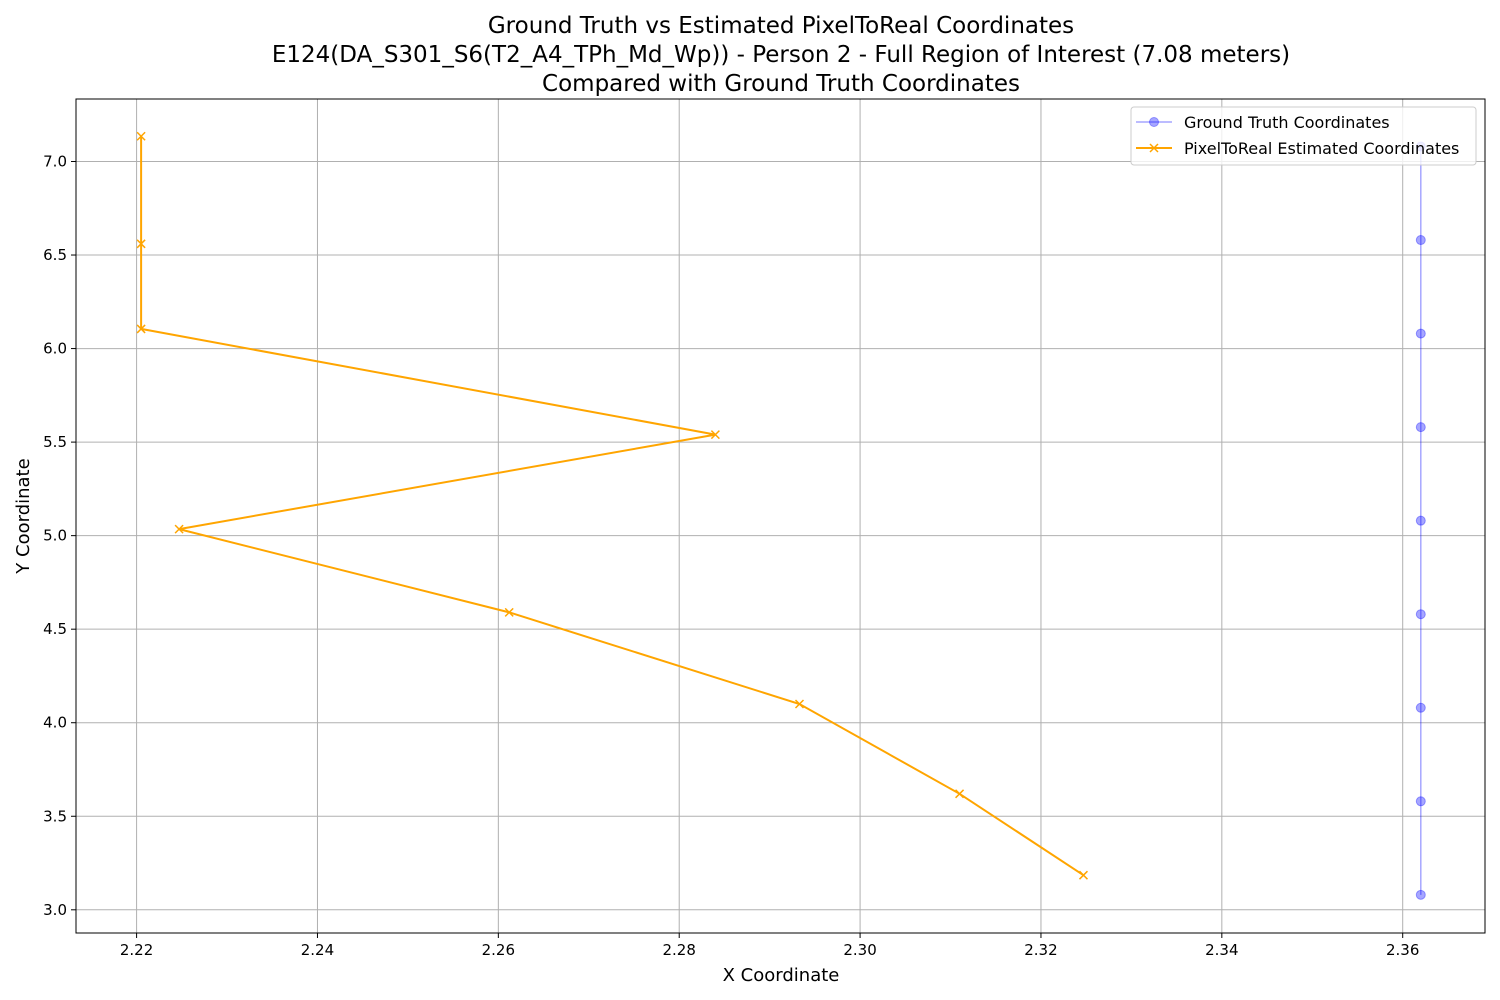 This screenshot has width=1500, height=1000. Describe the element at coordinates (859, 950) in the screenshot. I see `x-tick-label: 2.30` at that location.